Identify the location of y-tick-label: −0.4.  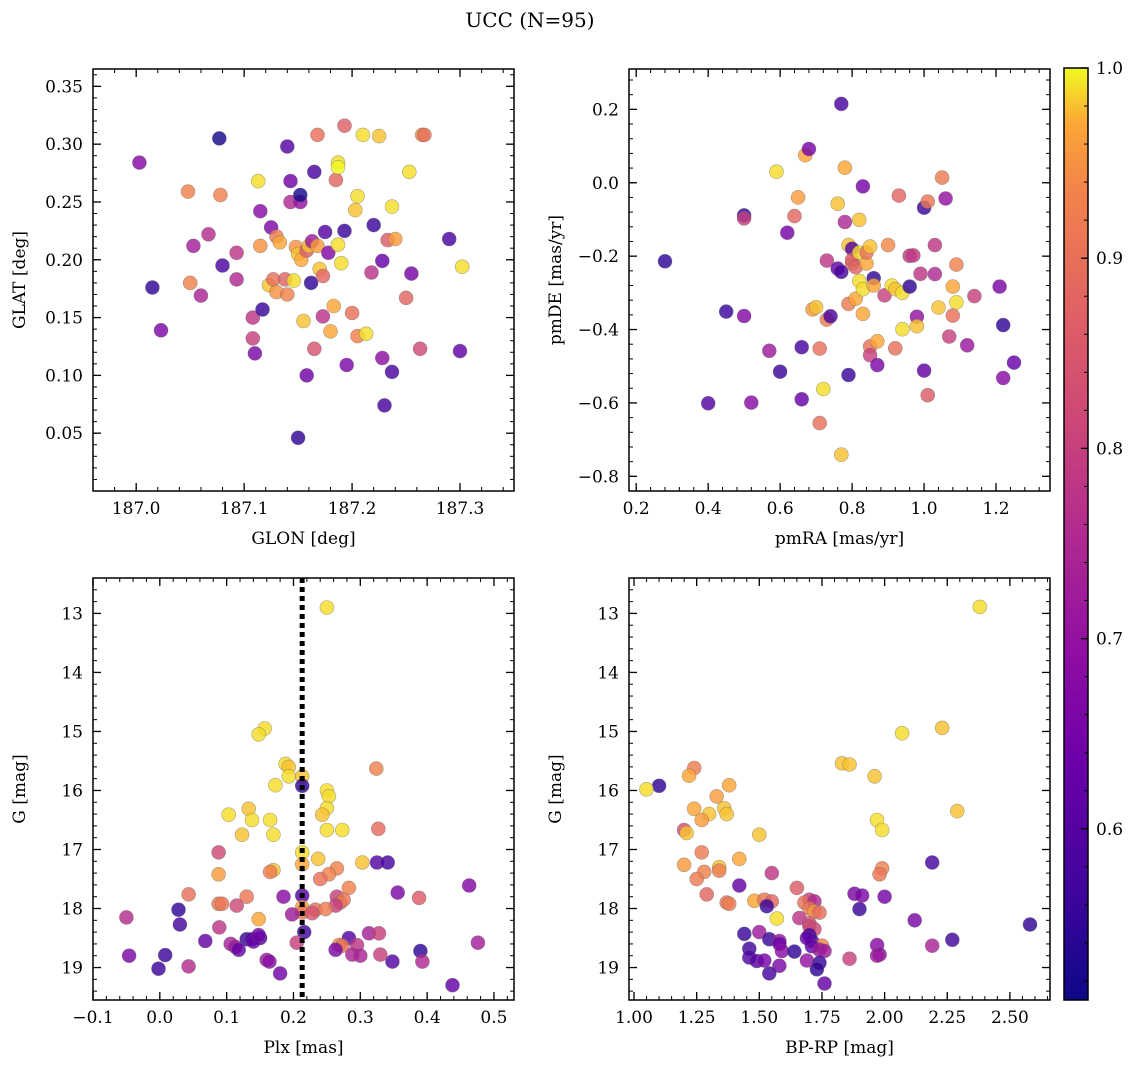
(598, 331).